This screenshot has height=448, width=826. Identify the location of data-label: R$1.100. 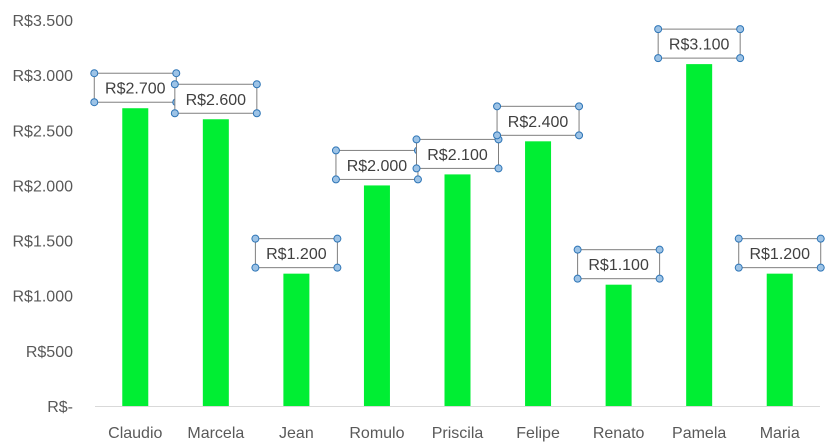
(618, 264).